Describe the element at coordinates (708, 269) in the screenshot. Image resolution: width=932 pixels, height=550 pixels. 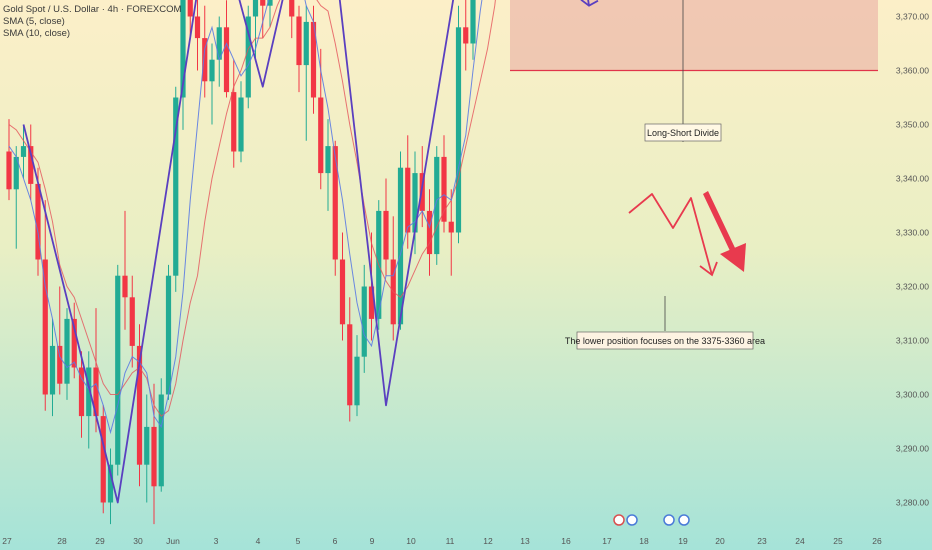
I see `projection-arrowhead` at that location.